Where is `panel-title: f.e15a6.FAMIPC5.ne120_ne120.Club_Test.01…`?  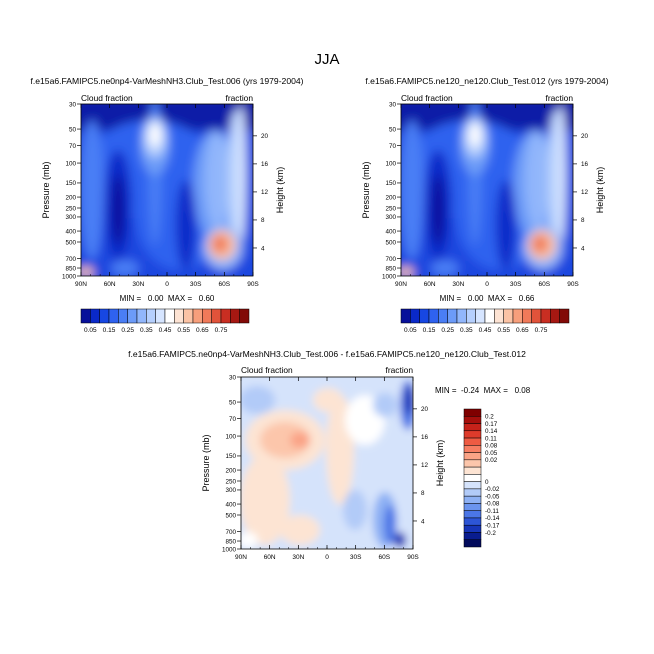 panel-title: f.e15a6.FAMIPC5.ne120_ne120.Club_Test.01… is located at coordinates (486, 81).